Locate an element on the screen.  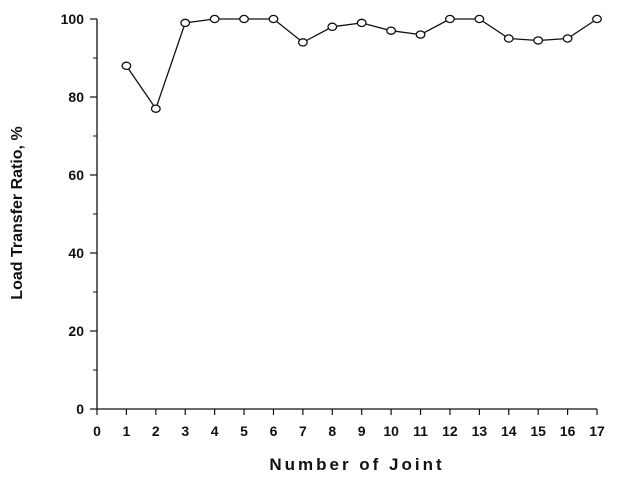
x-tick-label: 12 is located at coordinates (450, 431).